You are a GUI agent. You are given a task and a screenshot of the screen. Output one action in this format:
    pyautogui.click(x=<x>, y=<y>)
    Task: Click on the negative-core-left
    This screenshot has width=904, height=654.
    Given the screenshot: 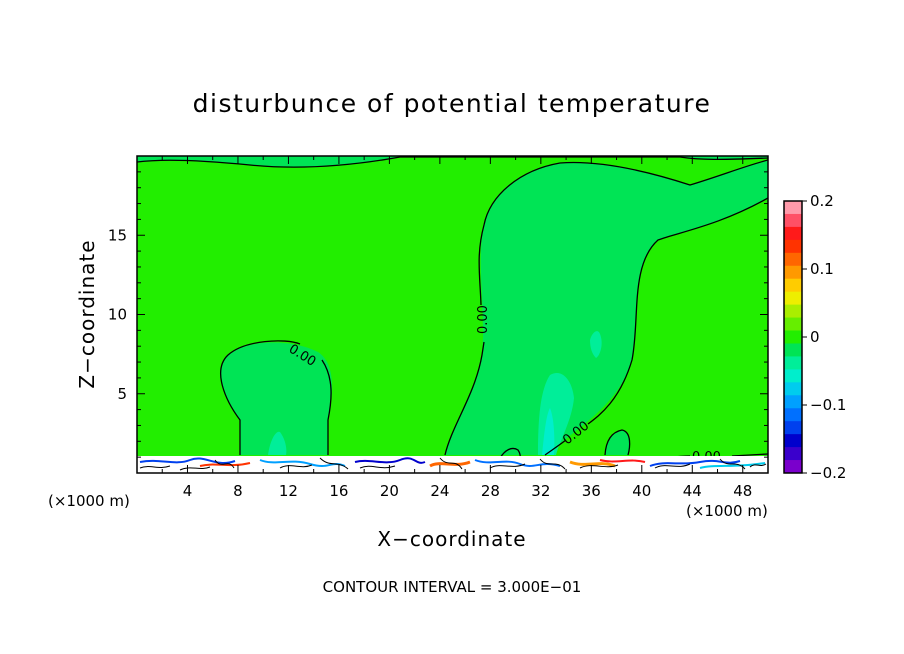 What is the action you would take?
    pyautogui.click(x=277, y=443)
    